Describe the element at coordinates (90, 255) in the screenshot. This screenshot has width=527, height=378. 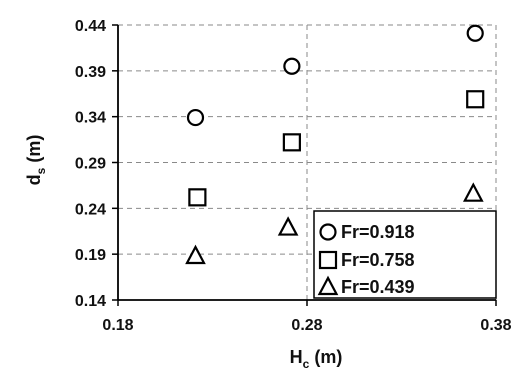
I see `y-tick-label: 0.19` at that location.